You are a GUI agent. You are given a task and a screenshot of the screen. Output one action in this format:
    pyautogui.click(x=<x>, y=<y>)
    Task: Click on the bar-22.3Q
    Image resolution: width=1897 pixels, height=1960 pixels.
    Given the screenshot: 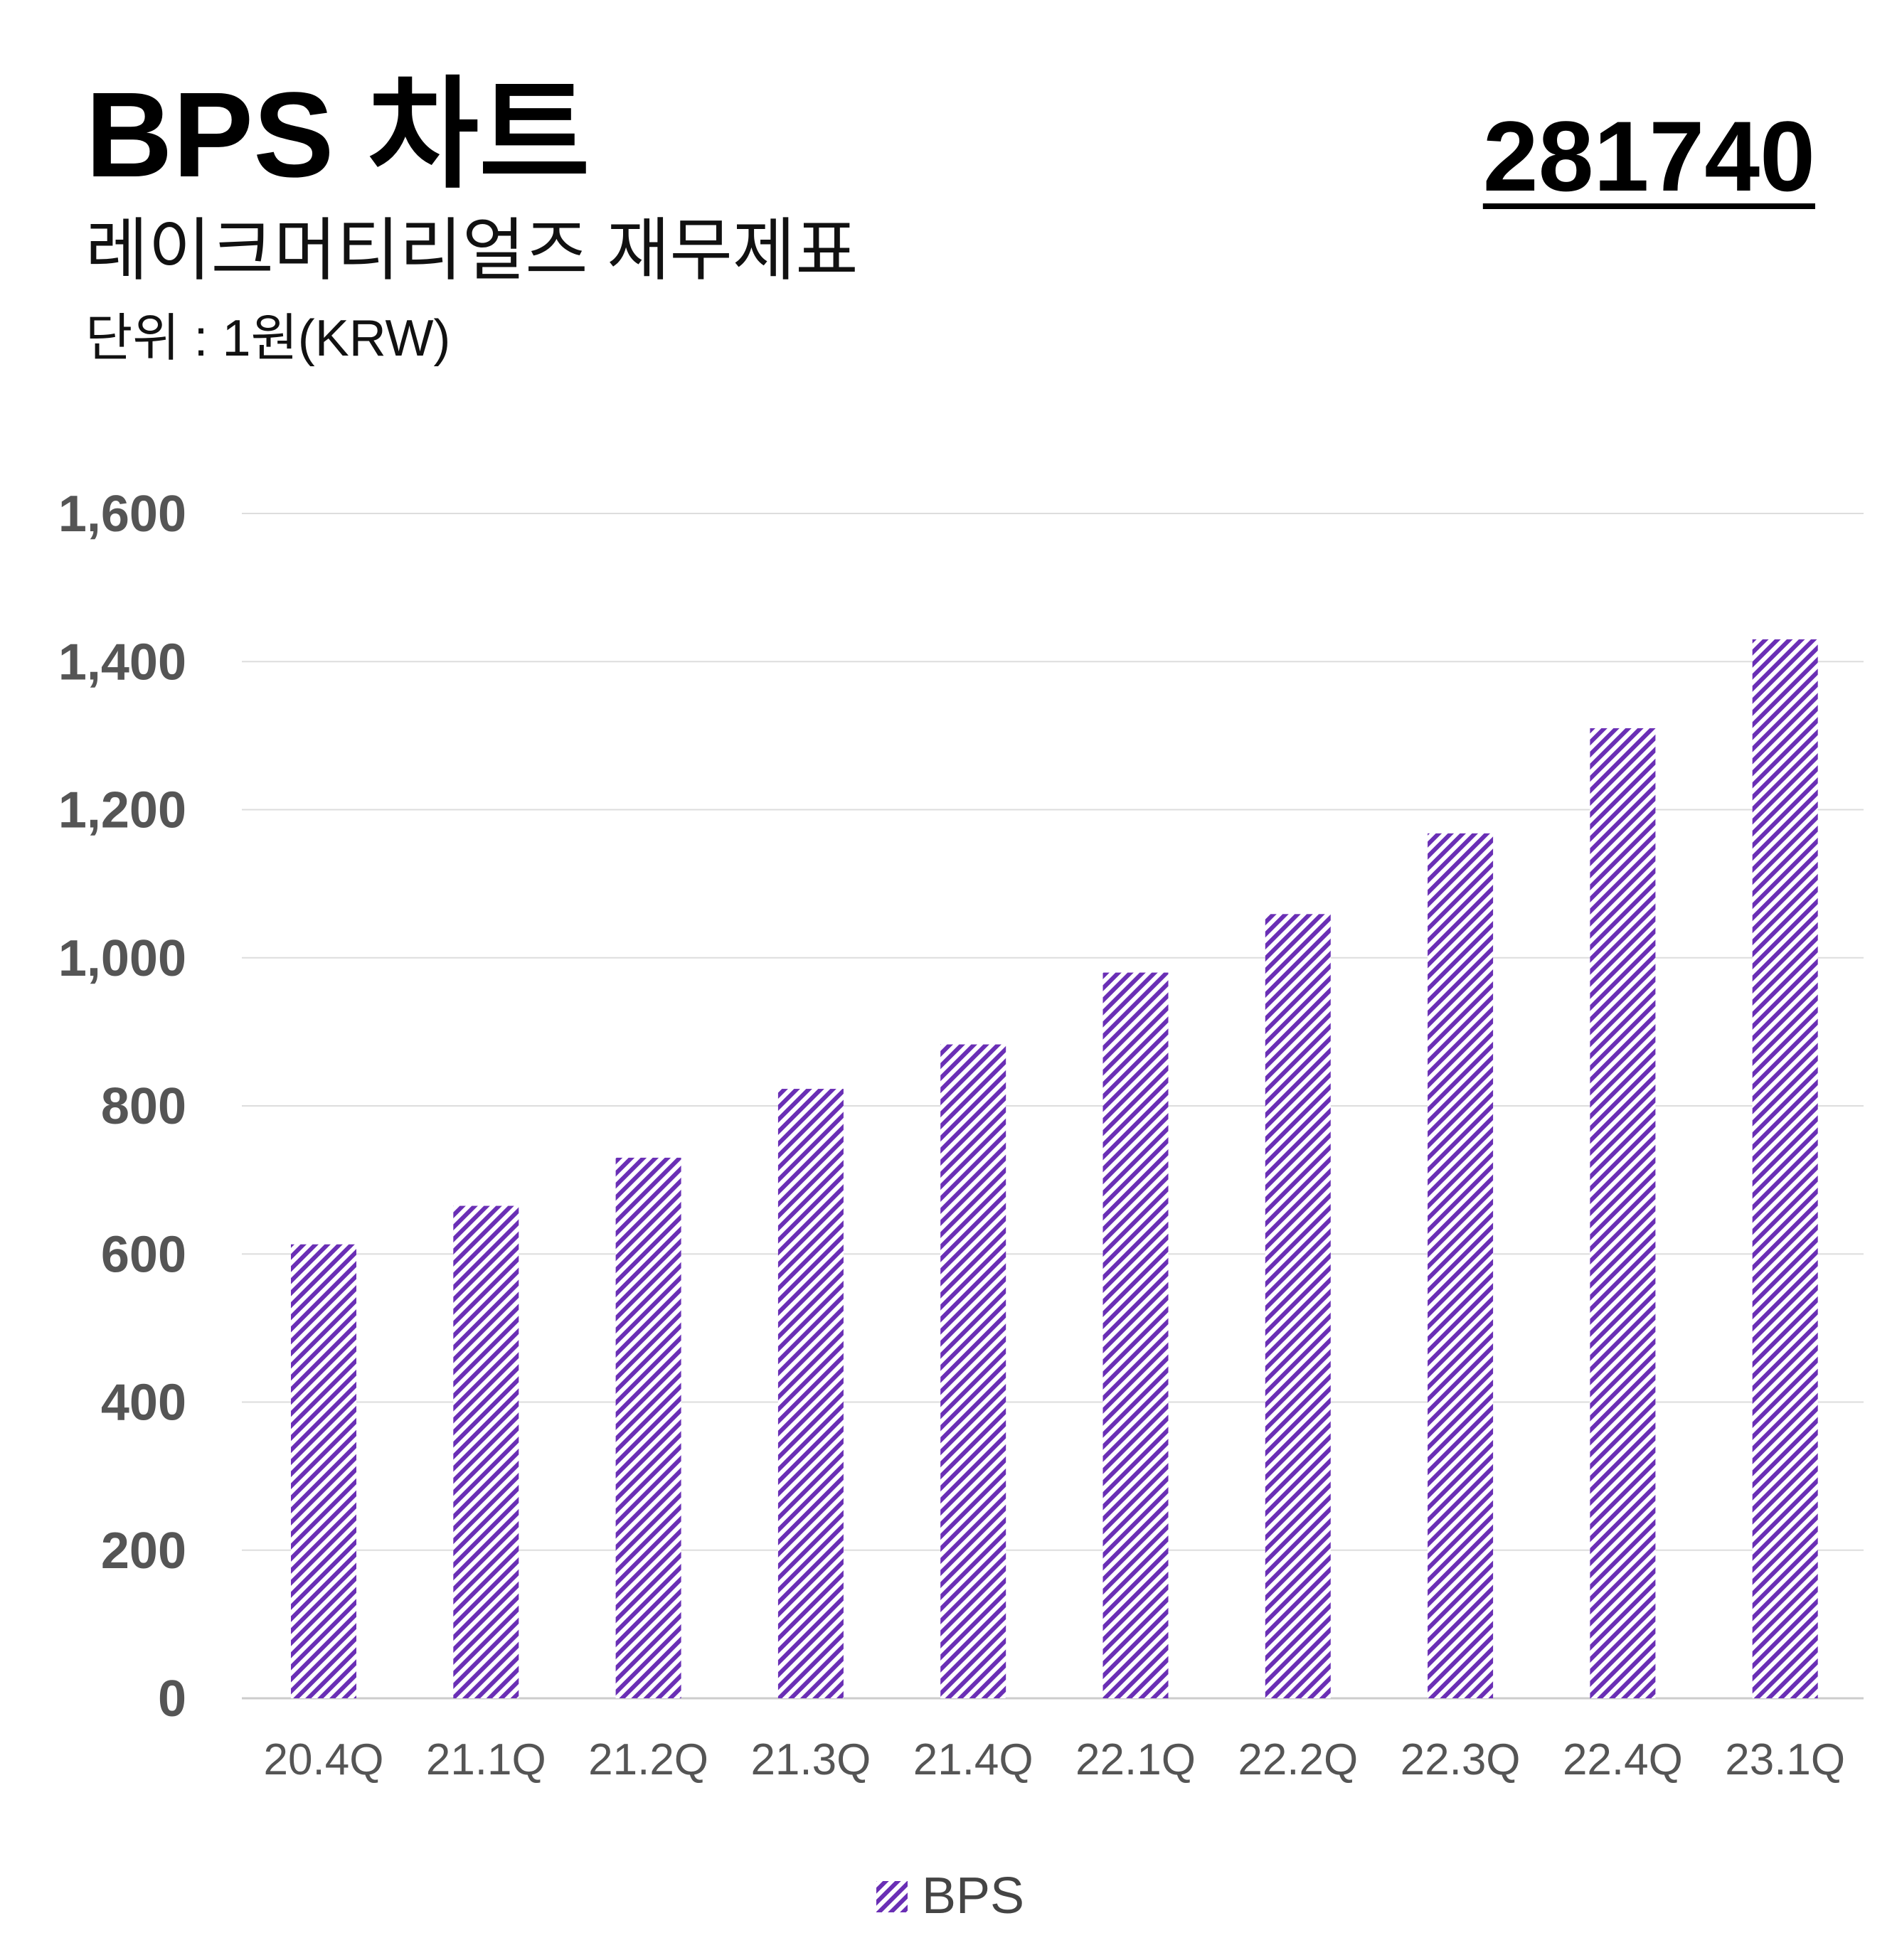 What is the action you would take?
    pyautogui.click(x=1461, y=1265)
    